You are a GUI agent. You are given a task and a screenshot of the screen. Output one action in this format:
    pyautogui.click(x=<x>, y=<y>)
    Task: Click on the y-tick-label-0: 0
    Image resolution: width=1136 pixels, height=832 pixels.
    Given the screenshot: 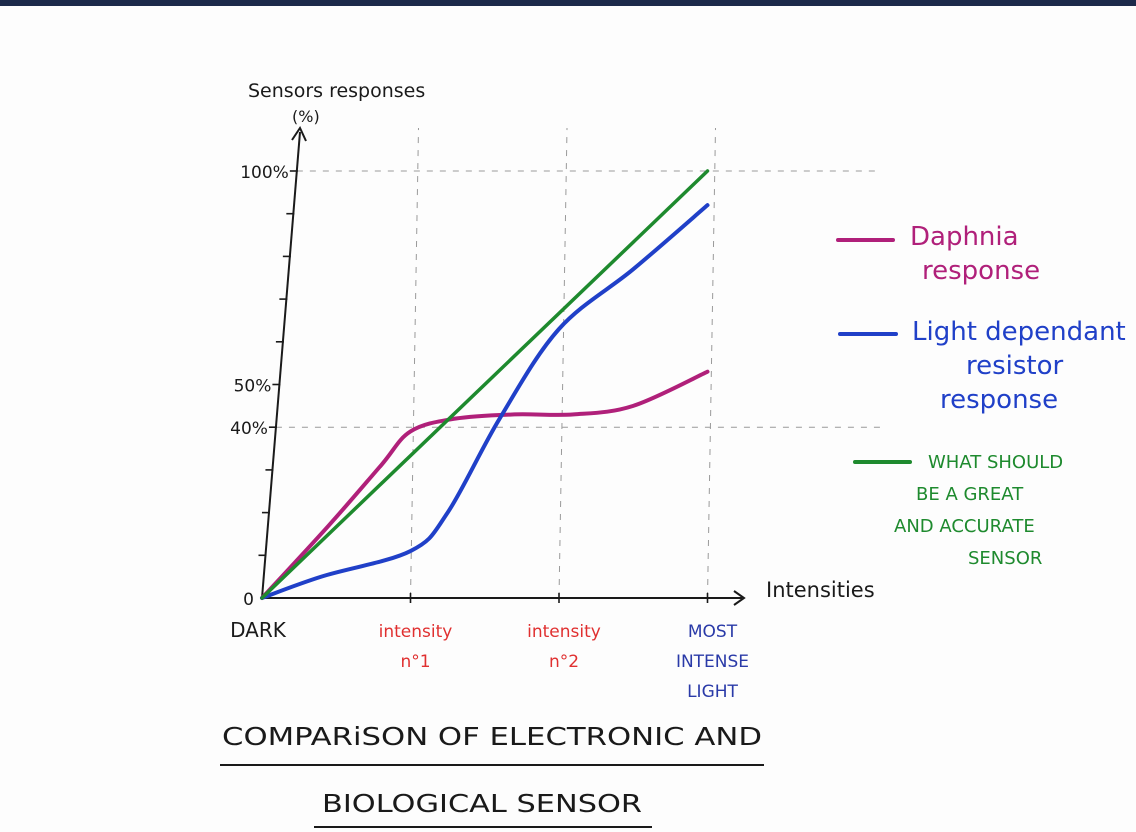 What is the action you would take?
    pyautogui.click(x=248, y=600)
    